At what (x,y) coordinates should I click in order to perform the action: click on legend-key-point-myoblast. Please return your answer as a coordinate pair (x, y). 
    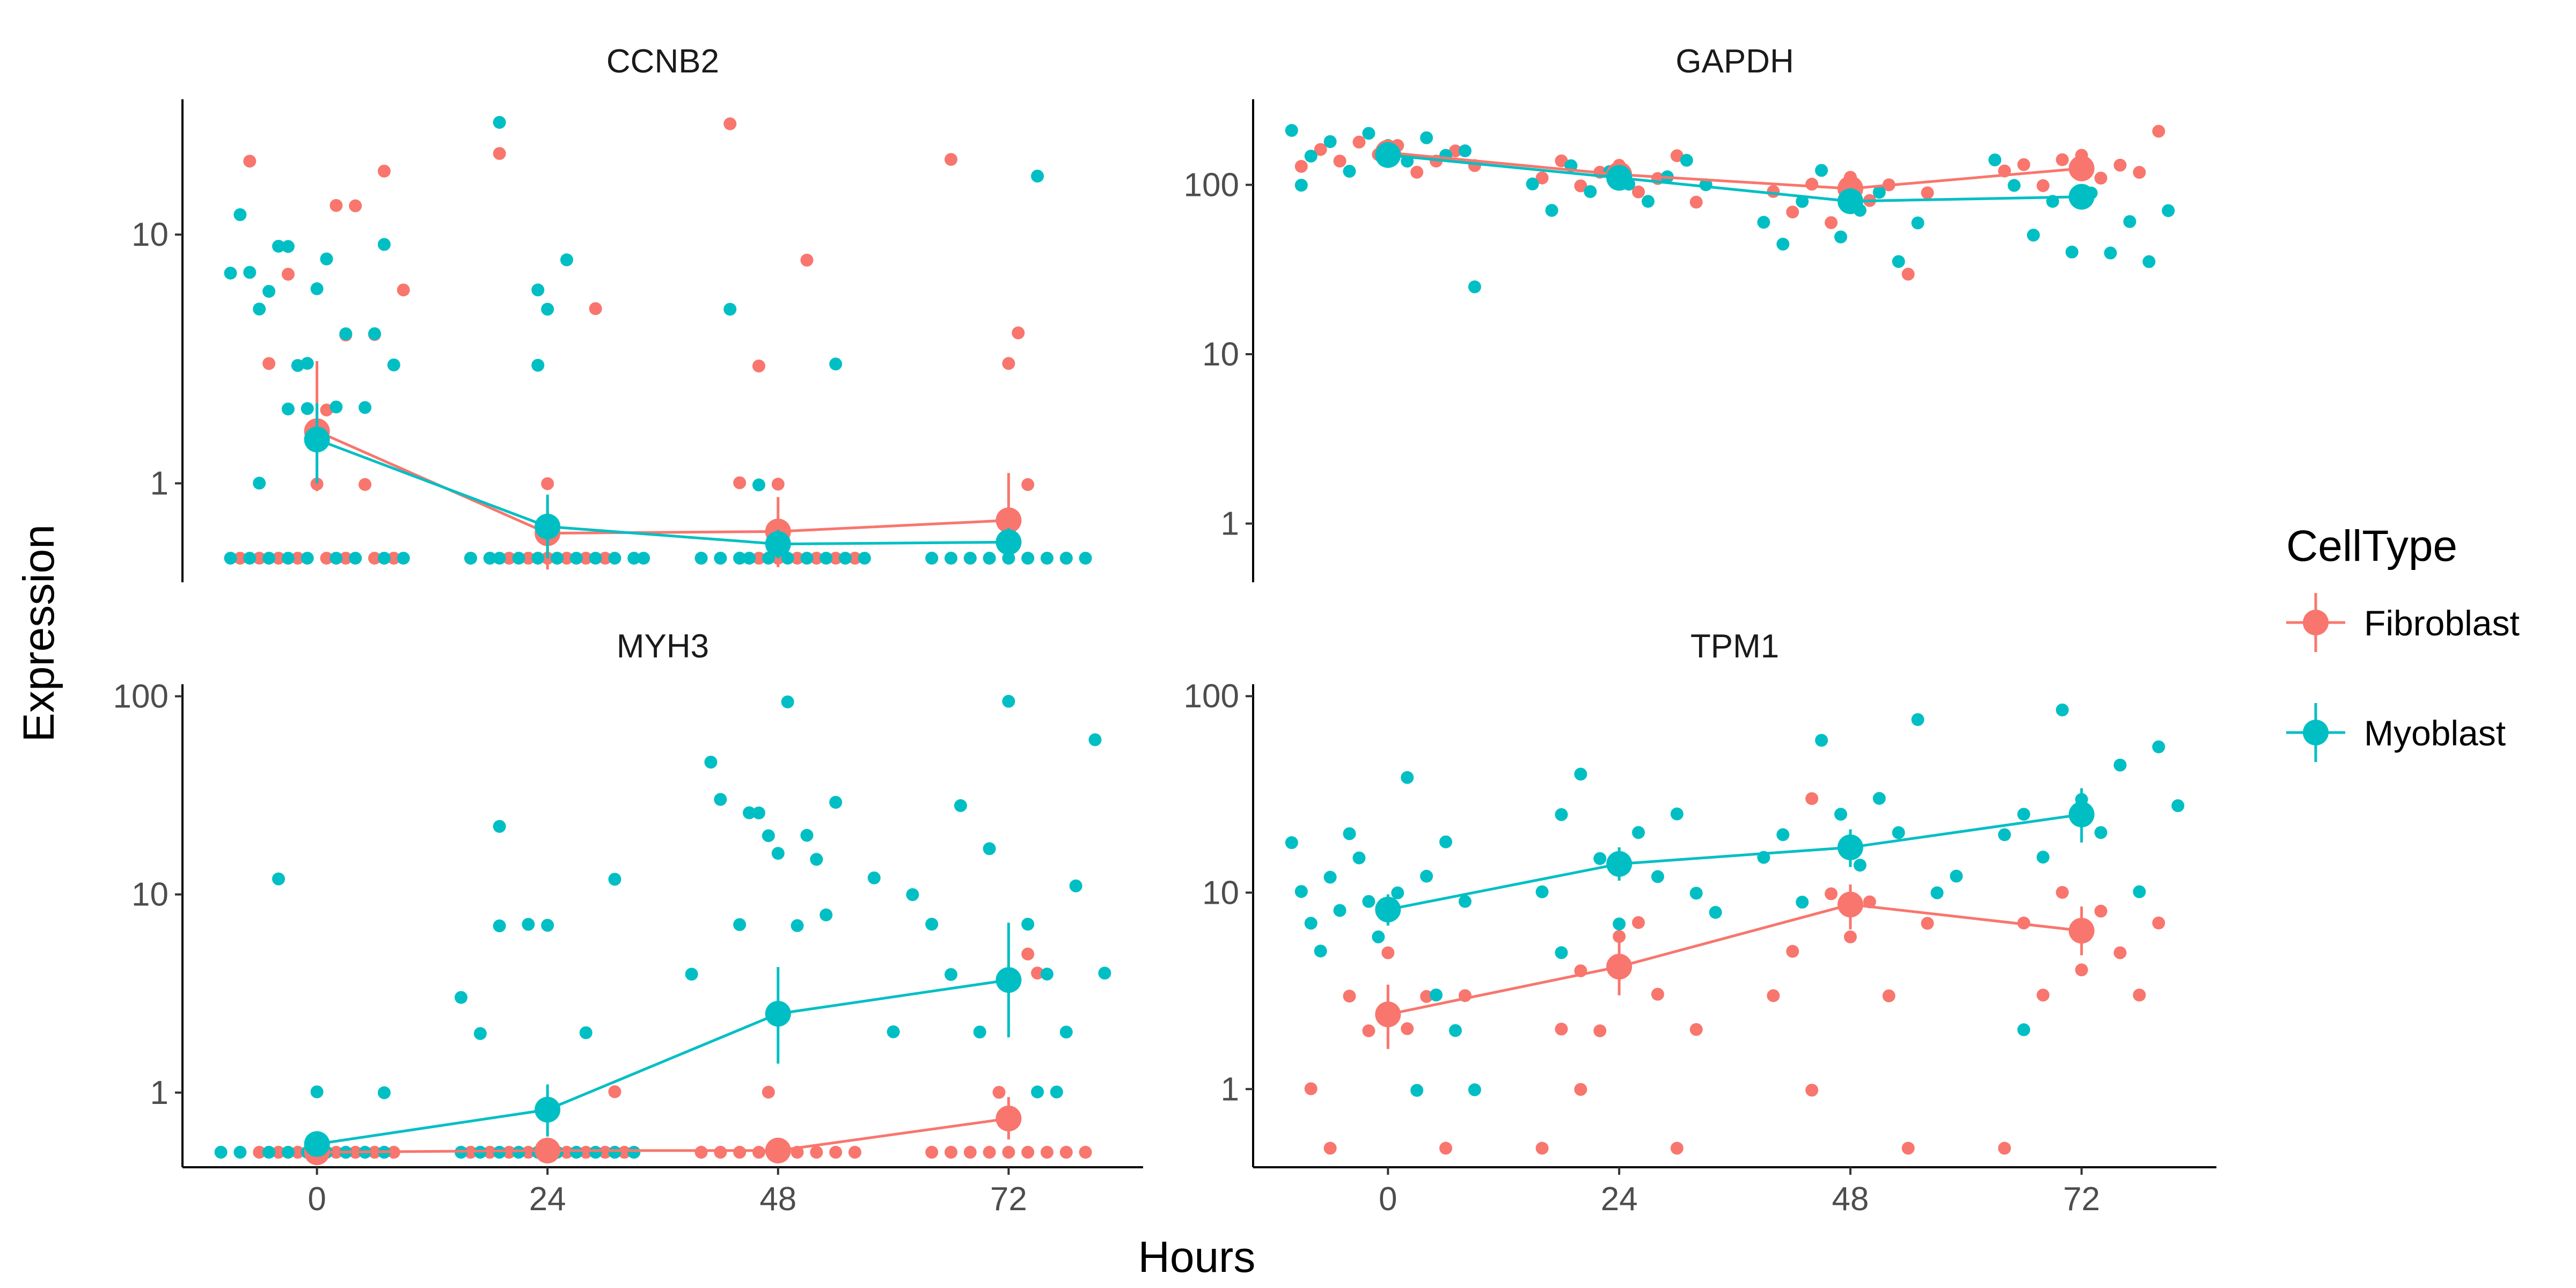
    Looking at the image, I should click on (2316, 732).